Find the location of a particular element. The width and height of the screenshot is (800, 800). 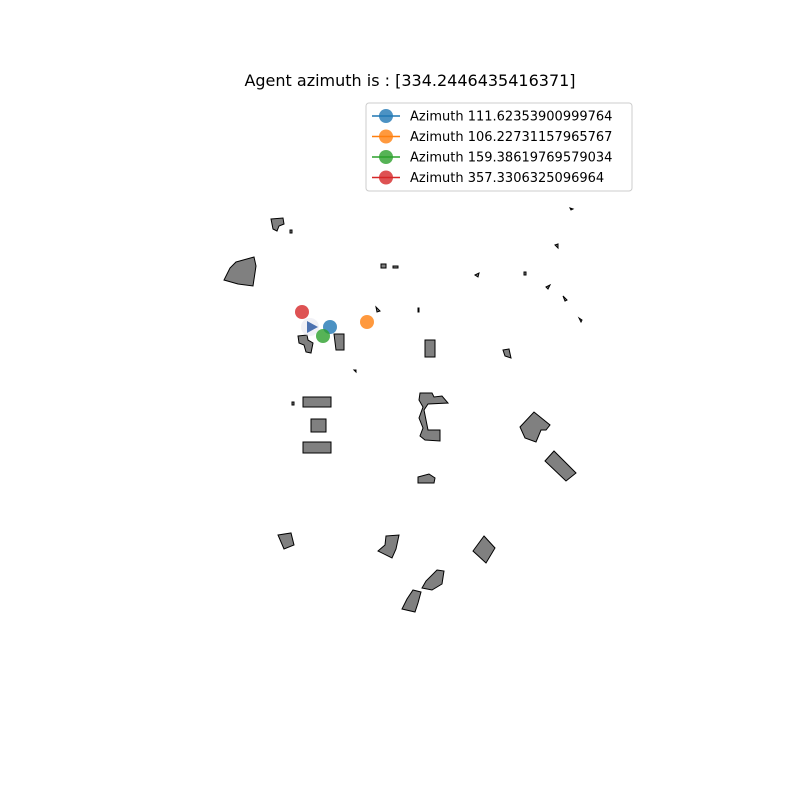

agent-marker is located at coordinates (310, 327).